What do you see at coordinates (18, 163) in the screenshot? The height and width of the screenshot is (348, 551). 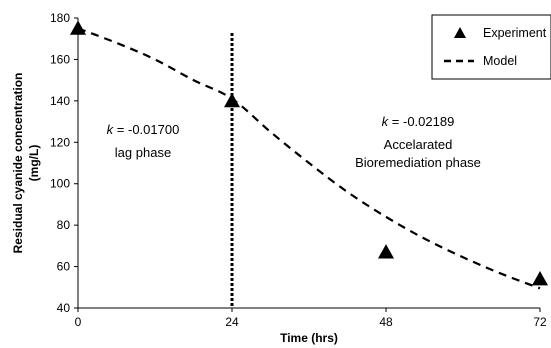 I see `y-axis-title-line1: Residual cyanide concentration` at bounding box center [18, 163].